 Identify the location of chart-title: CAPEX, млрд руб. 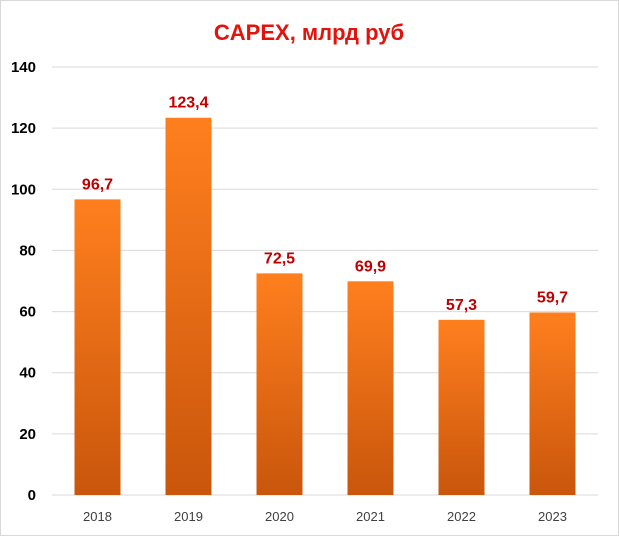
(309, 32).